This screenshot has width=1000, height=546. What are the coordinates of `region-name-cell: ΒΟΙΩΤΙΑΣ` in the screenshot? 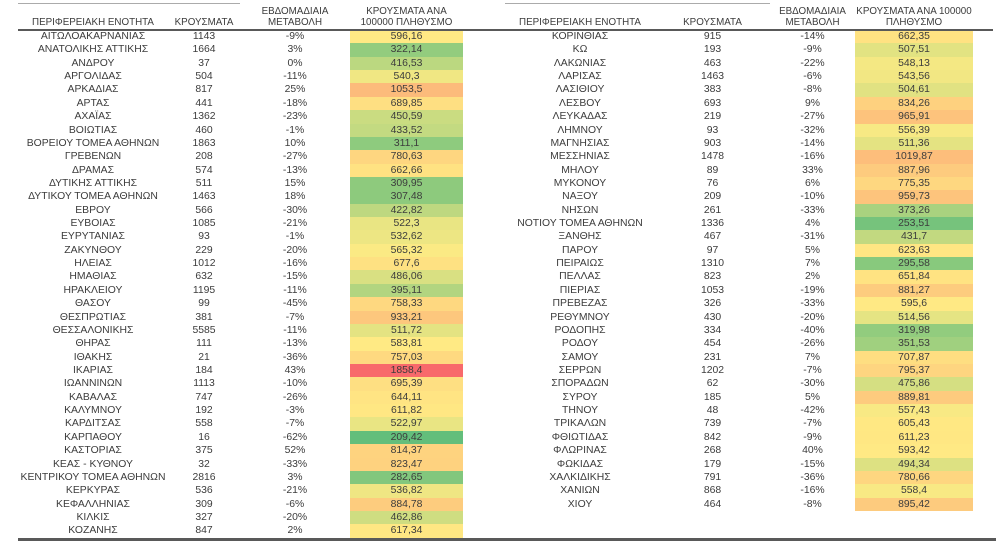 It's located at (93, 130).